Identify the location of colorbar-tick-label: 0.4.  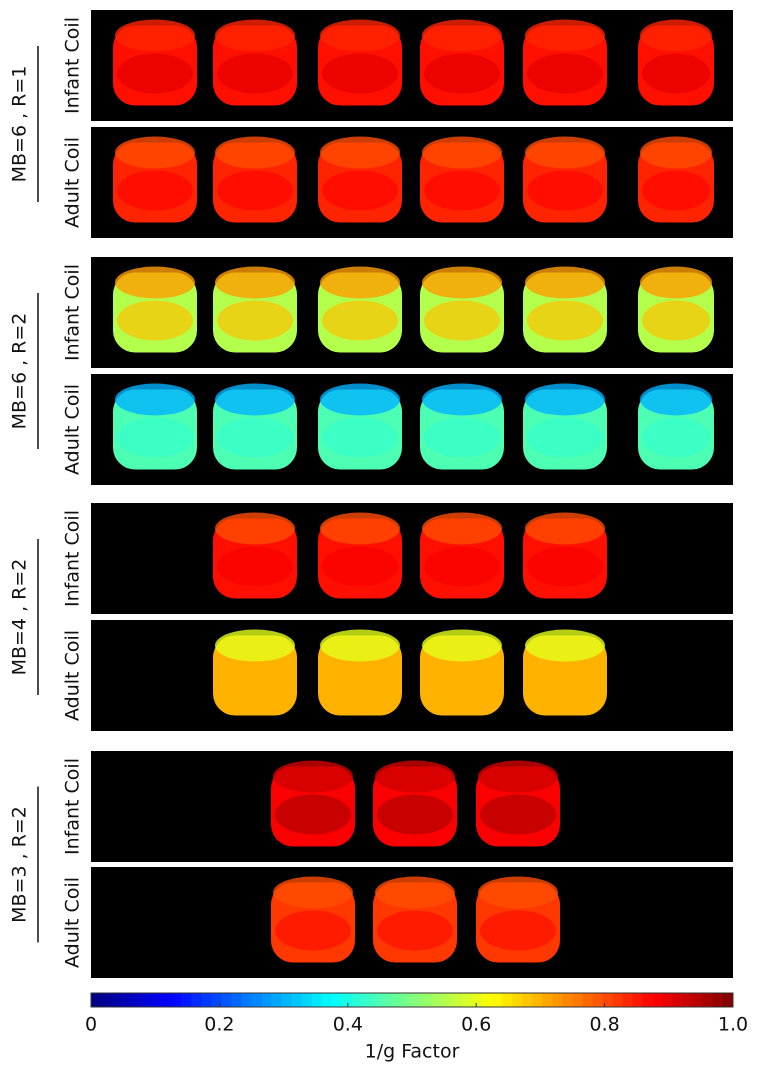
(348, 1025).